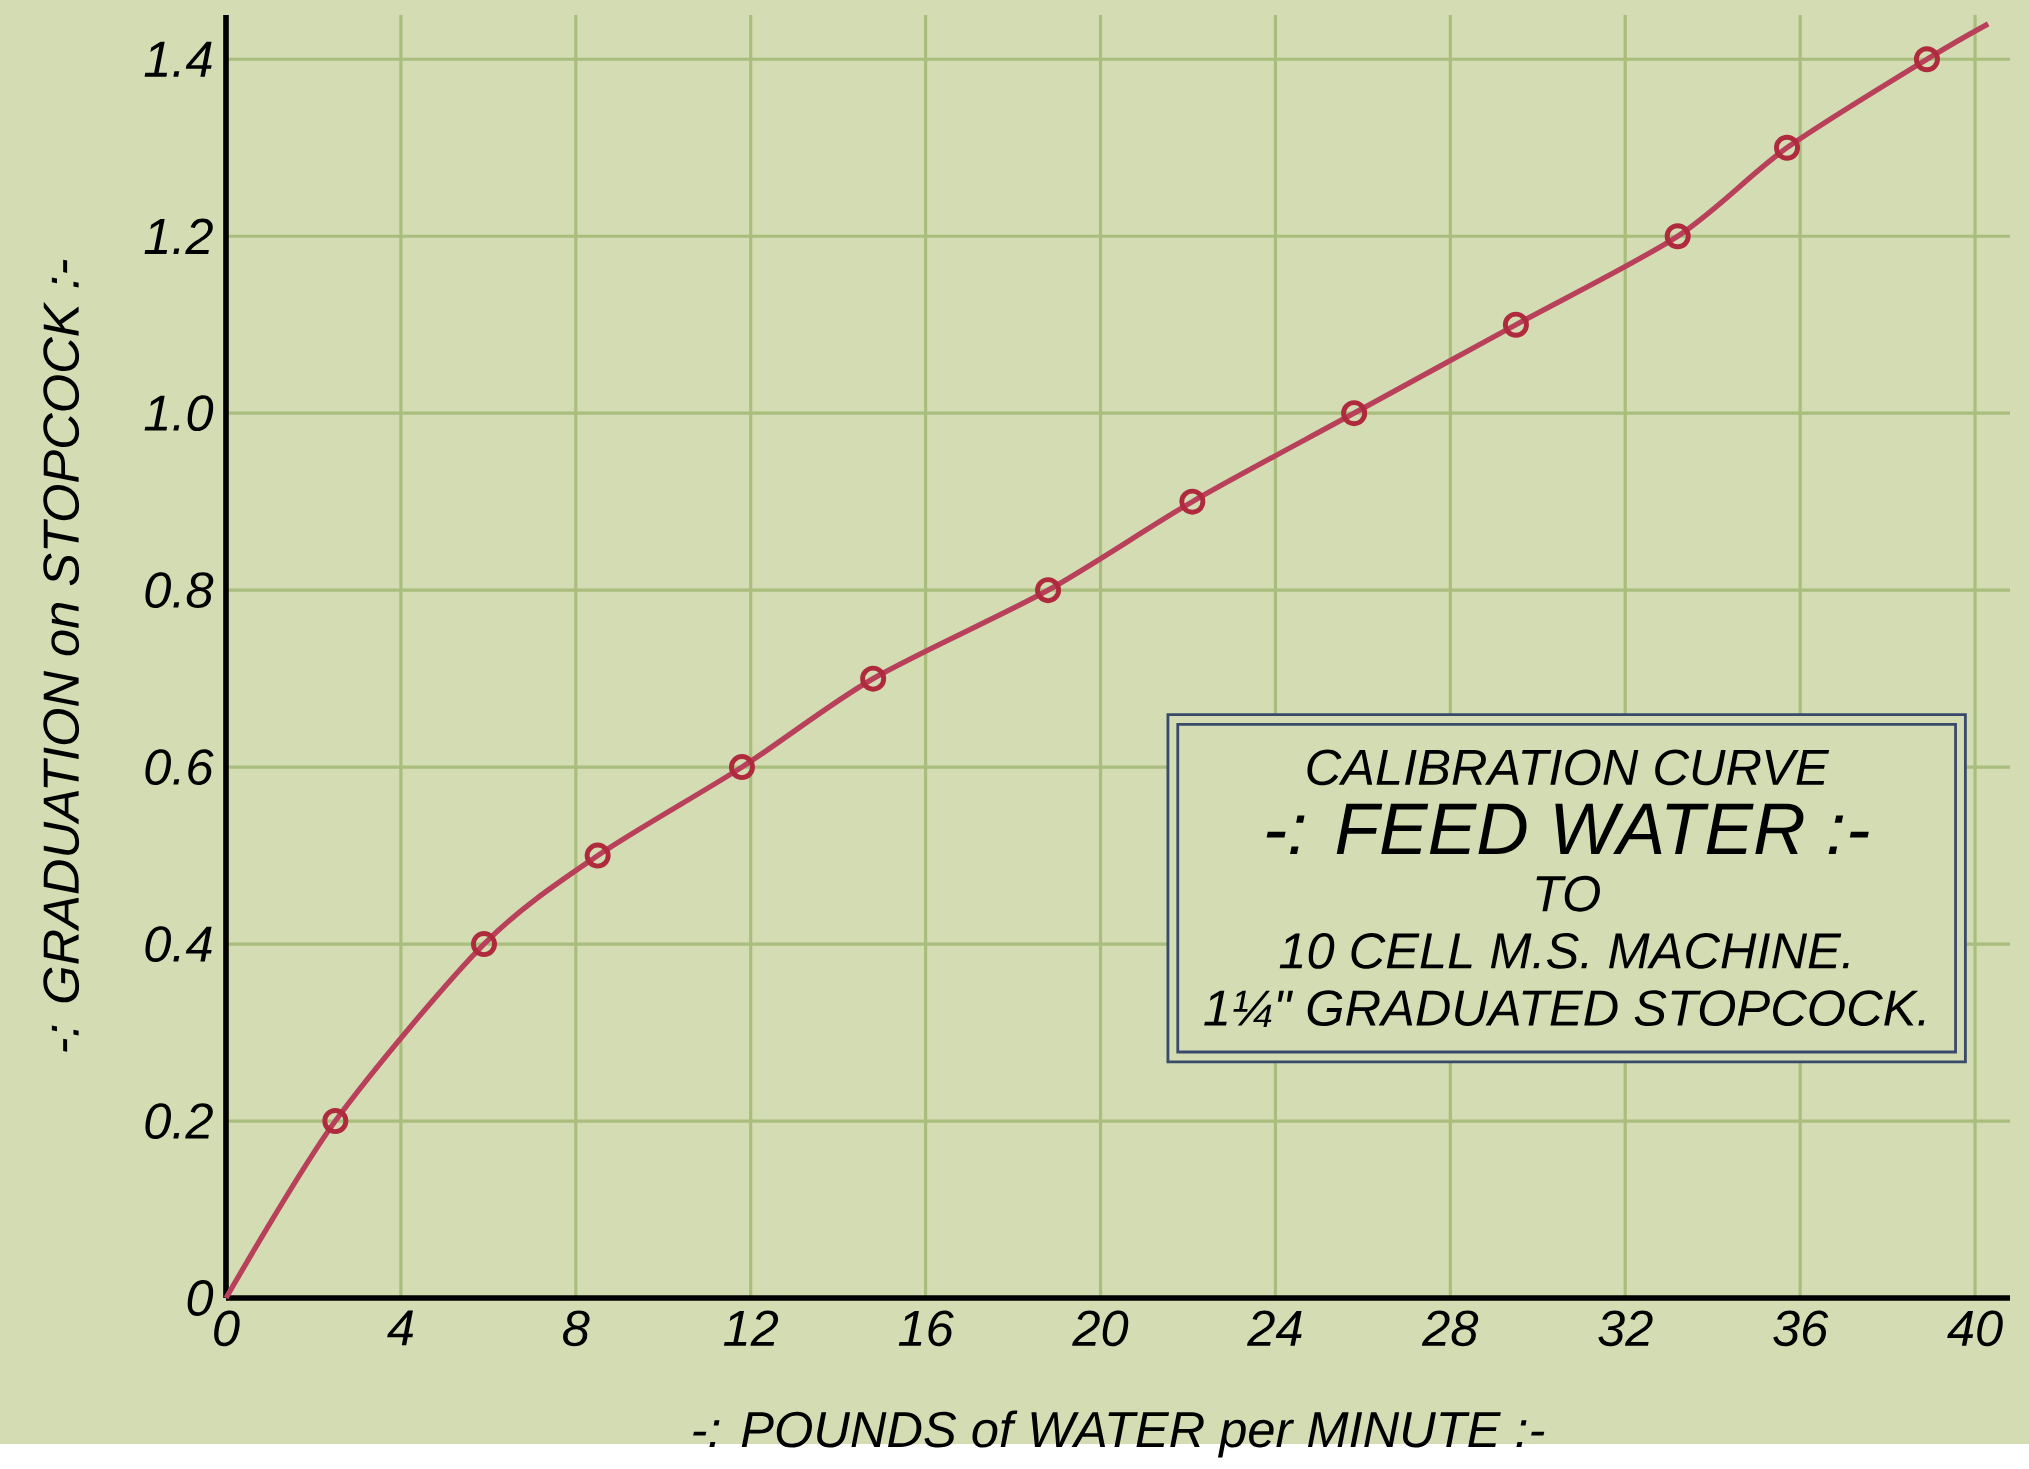 Image resolution: width=2029 pixels, height=1469 pixels. Describe the element at coordinates (1564, 1008) in the screenshot. I see `annotation: 1¼" GRADUATED STOPCOCK.` at that location.